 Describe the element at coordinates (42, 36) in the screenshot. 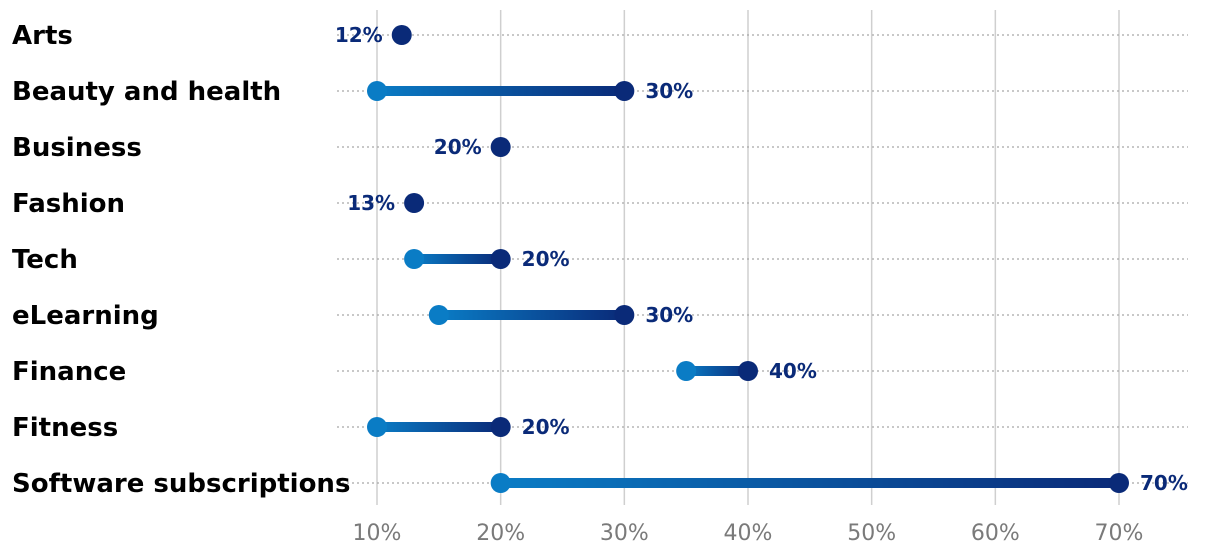

I see `category-label: Arts` at that location.